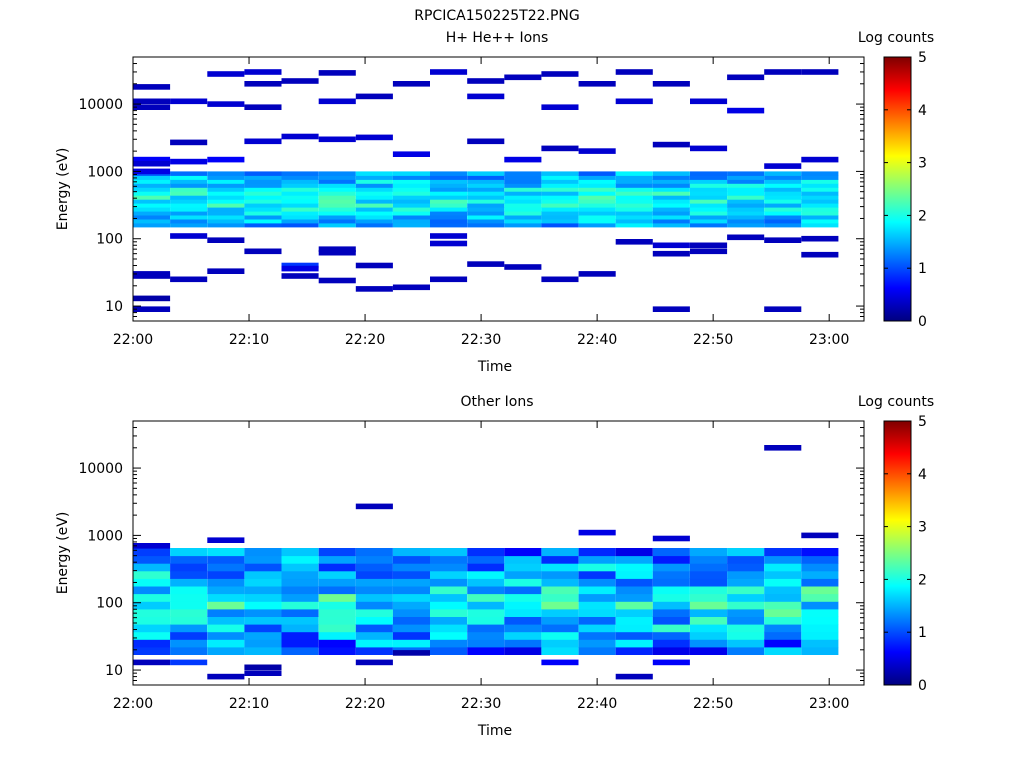 The width and height of the screenshot is (1024, 772). Describe the element at coordinates (105, 172) in the screenshot. I see `y-tick-label: 1000` at that location.